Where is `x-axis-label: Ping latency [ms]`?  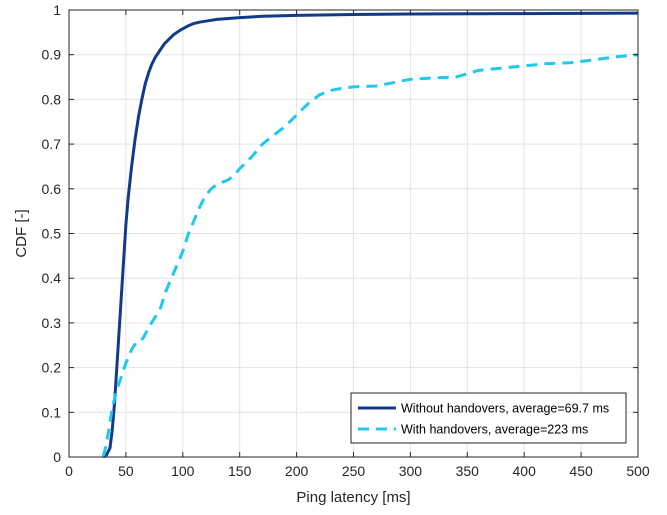 x-axis-label: Ping latency [ms] is located at coordinates (353, 497).